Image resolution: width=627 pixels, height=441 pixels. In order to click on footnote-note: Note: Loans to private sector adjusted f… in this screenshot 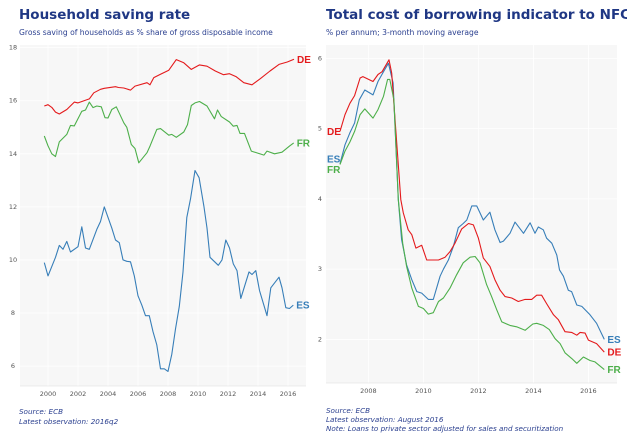, I will do `click(445, 428)`.